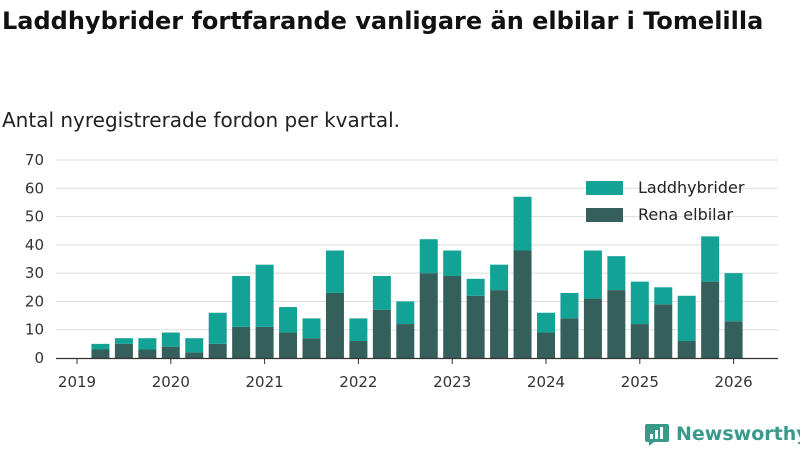 Image resolution: width=800 pixels, height=450 pixels. I want to click on chart-subtitle: Antal nyregistrerade fordon per kvartal., so click(201, 120).